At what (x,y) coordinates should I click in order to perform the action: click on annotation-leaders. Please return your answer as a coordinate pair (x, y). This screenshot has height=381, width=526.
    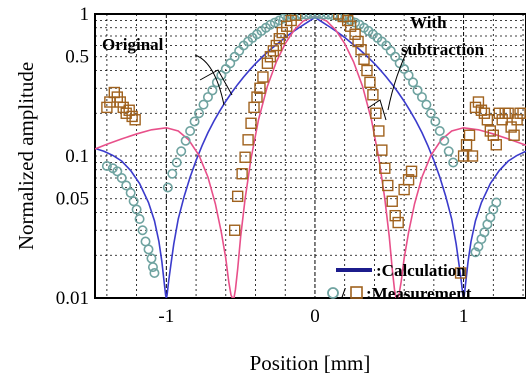
    Looking at the image, I should click on (302, 82).